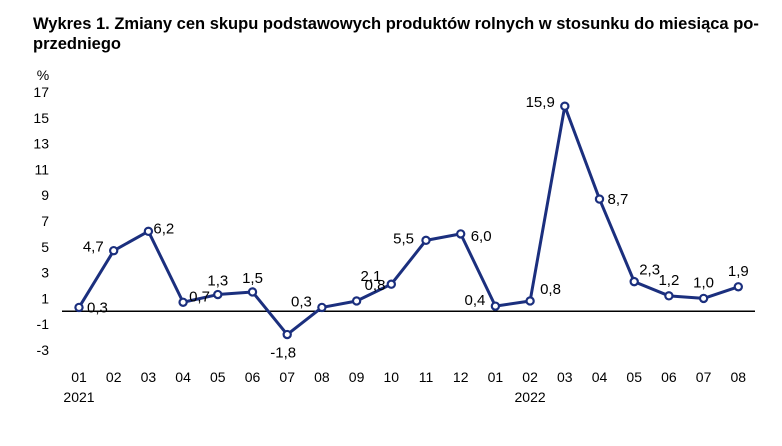  Describe the element at coordinates (252, 278) in the screenshot. I see `data-label: 1,5` at that location.